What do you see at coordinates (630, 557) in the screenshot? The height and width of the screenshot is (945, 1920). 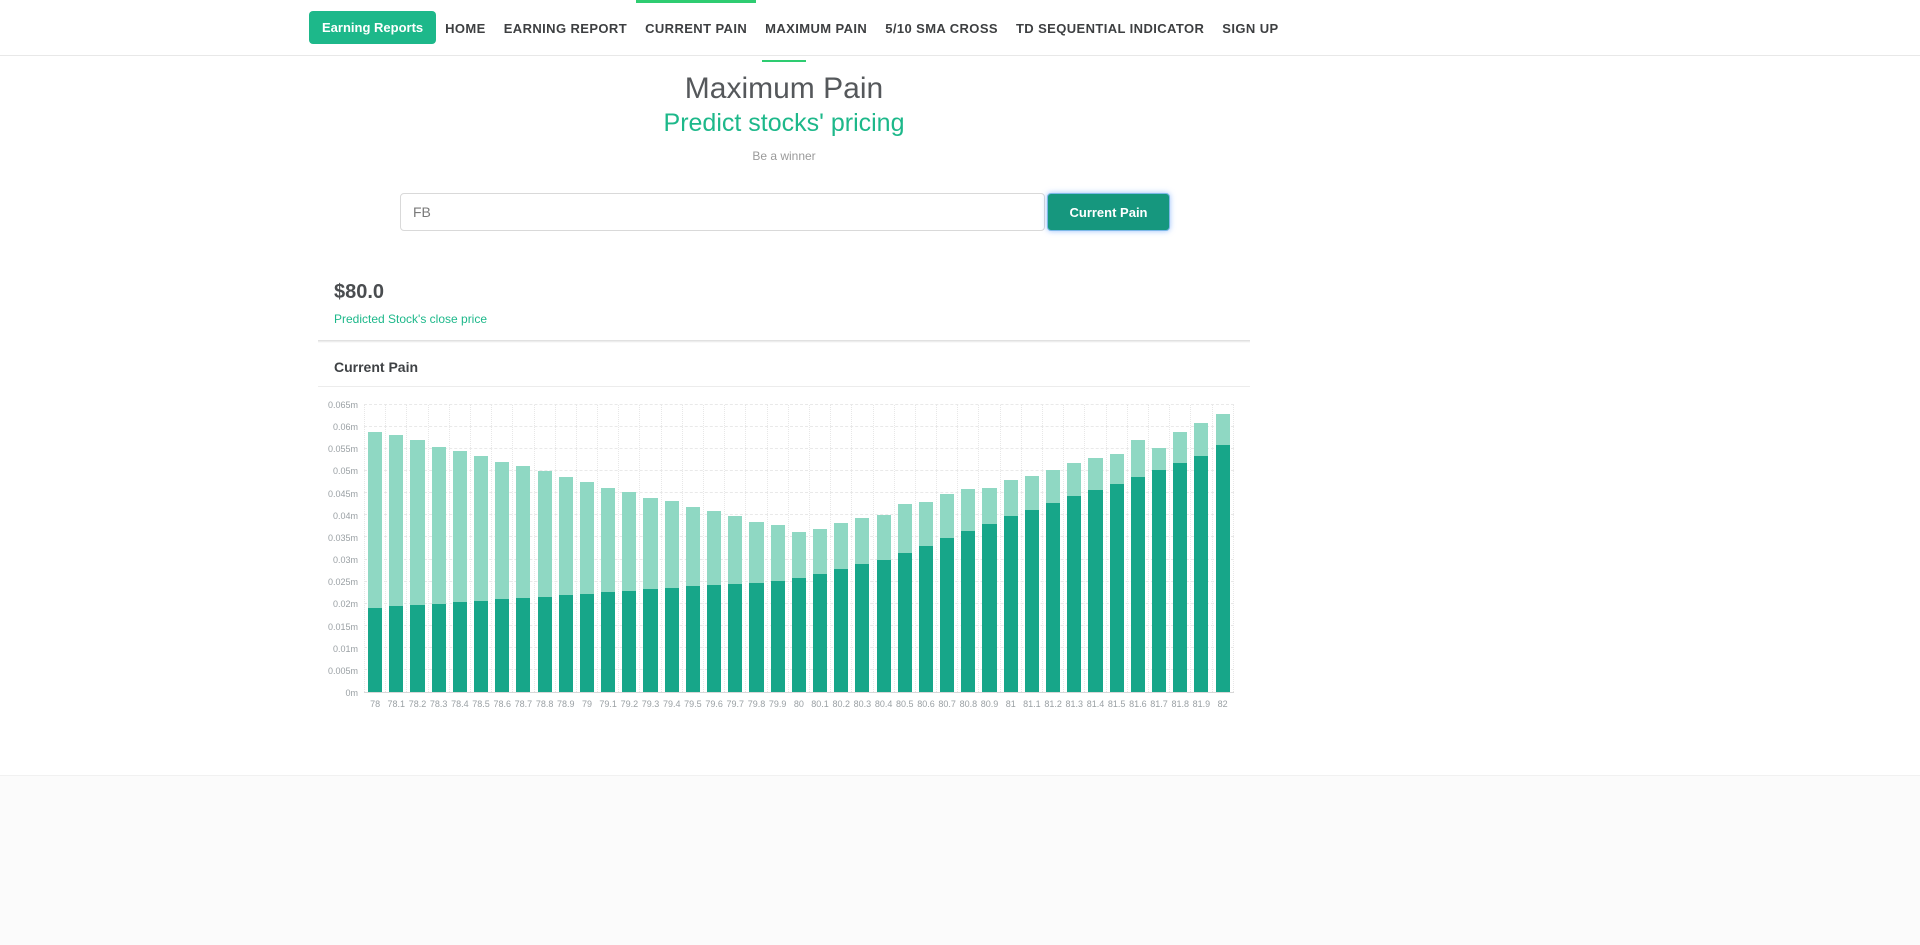 I see `bar-column: 79.2` at bounding box center [630, 557].